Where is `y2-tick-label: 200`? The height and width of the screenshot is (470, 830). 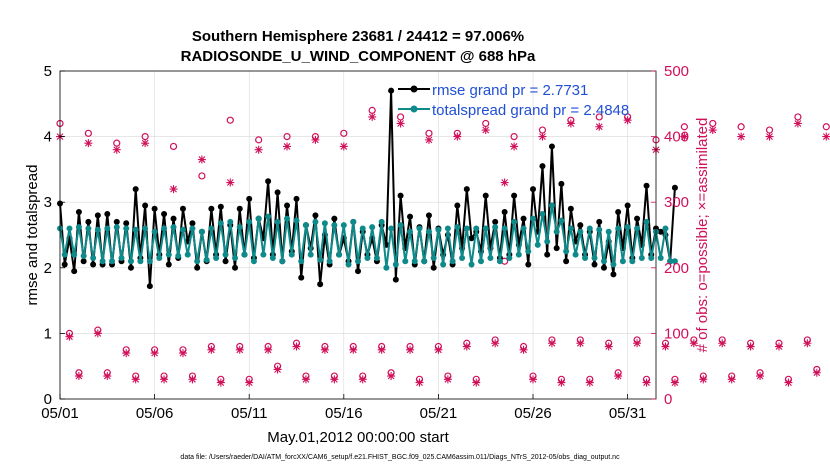 y2-tick-label: 200 is located at coordinates (676, 268).